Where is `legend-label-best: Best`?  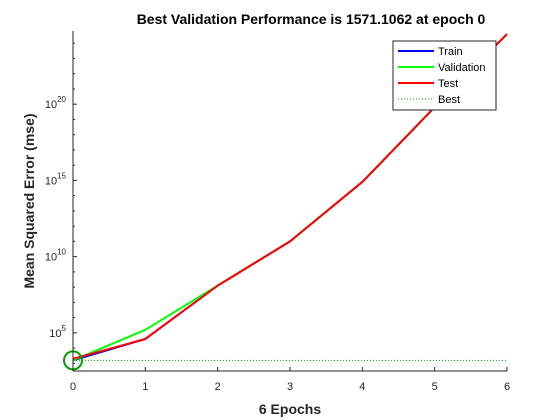
legend-label-best: Best is located at coordinates (449, 100).